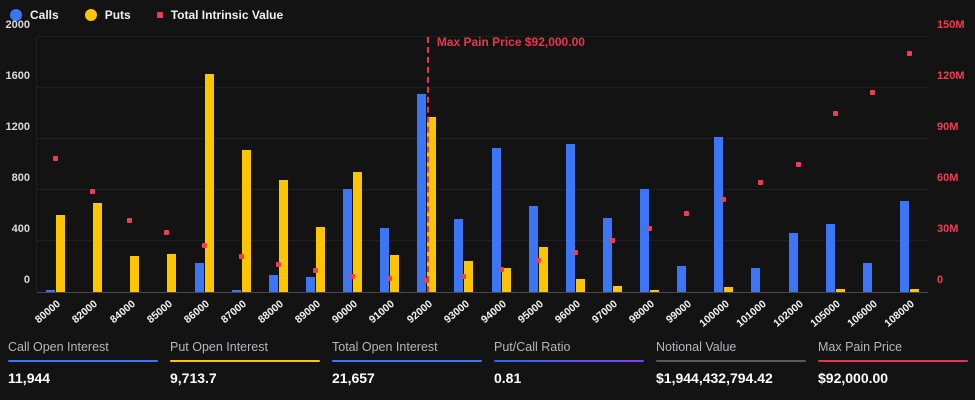 The image size is (975, 400). I want to click on x-axis-tick-label: 87000, so click(233, 312).